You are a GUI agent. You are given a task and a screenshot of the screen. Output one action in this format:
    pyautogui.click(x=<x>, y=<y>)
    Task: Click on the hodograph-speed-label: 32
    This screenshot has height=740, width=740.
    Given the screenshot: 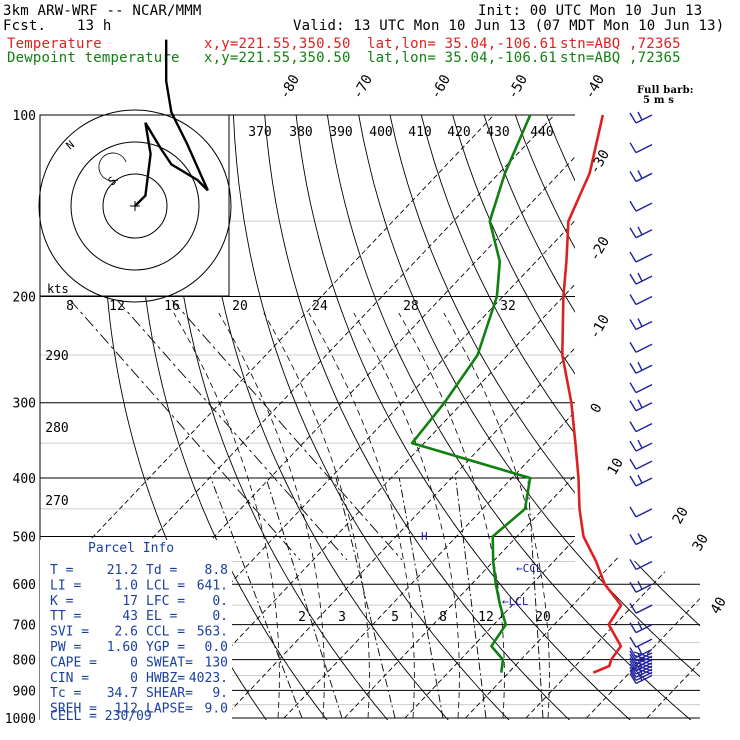 What is the action you would take?
    pyautogui.click(x=508, y=306)
    